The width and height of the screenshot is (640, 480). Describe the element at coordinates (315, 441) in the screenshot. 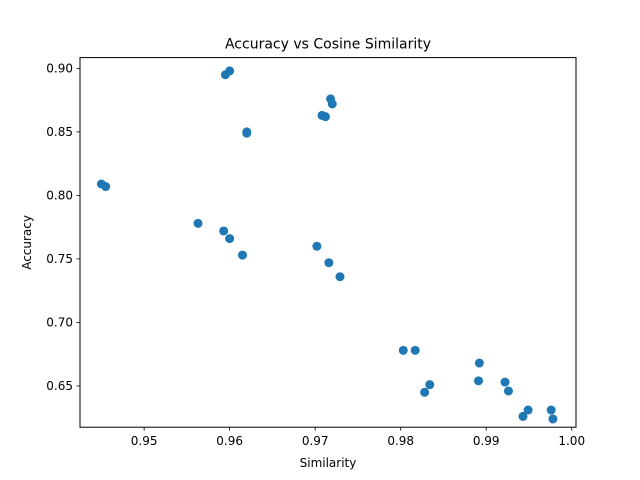

I see `x-tick-label: 0.97` at that location.